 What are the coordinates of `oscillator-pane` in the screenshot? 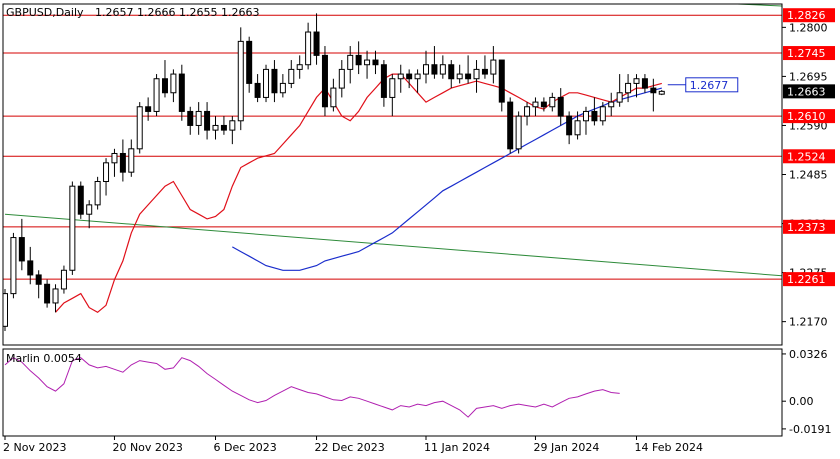 It's located at (312, 387).